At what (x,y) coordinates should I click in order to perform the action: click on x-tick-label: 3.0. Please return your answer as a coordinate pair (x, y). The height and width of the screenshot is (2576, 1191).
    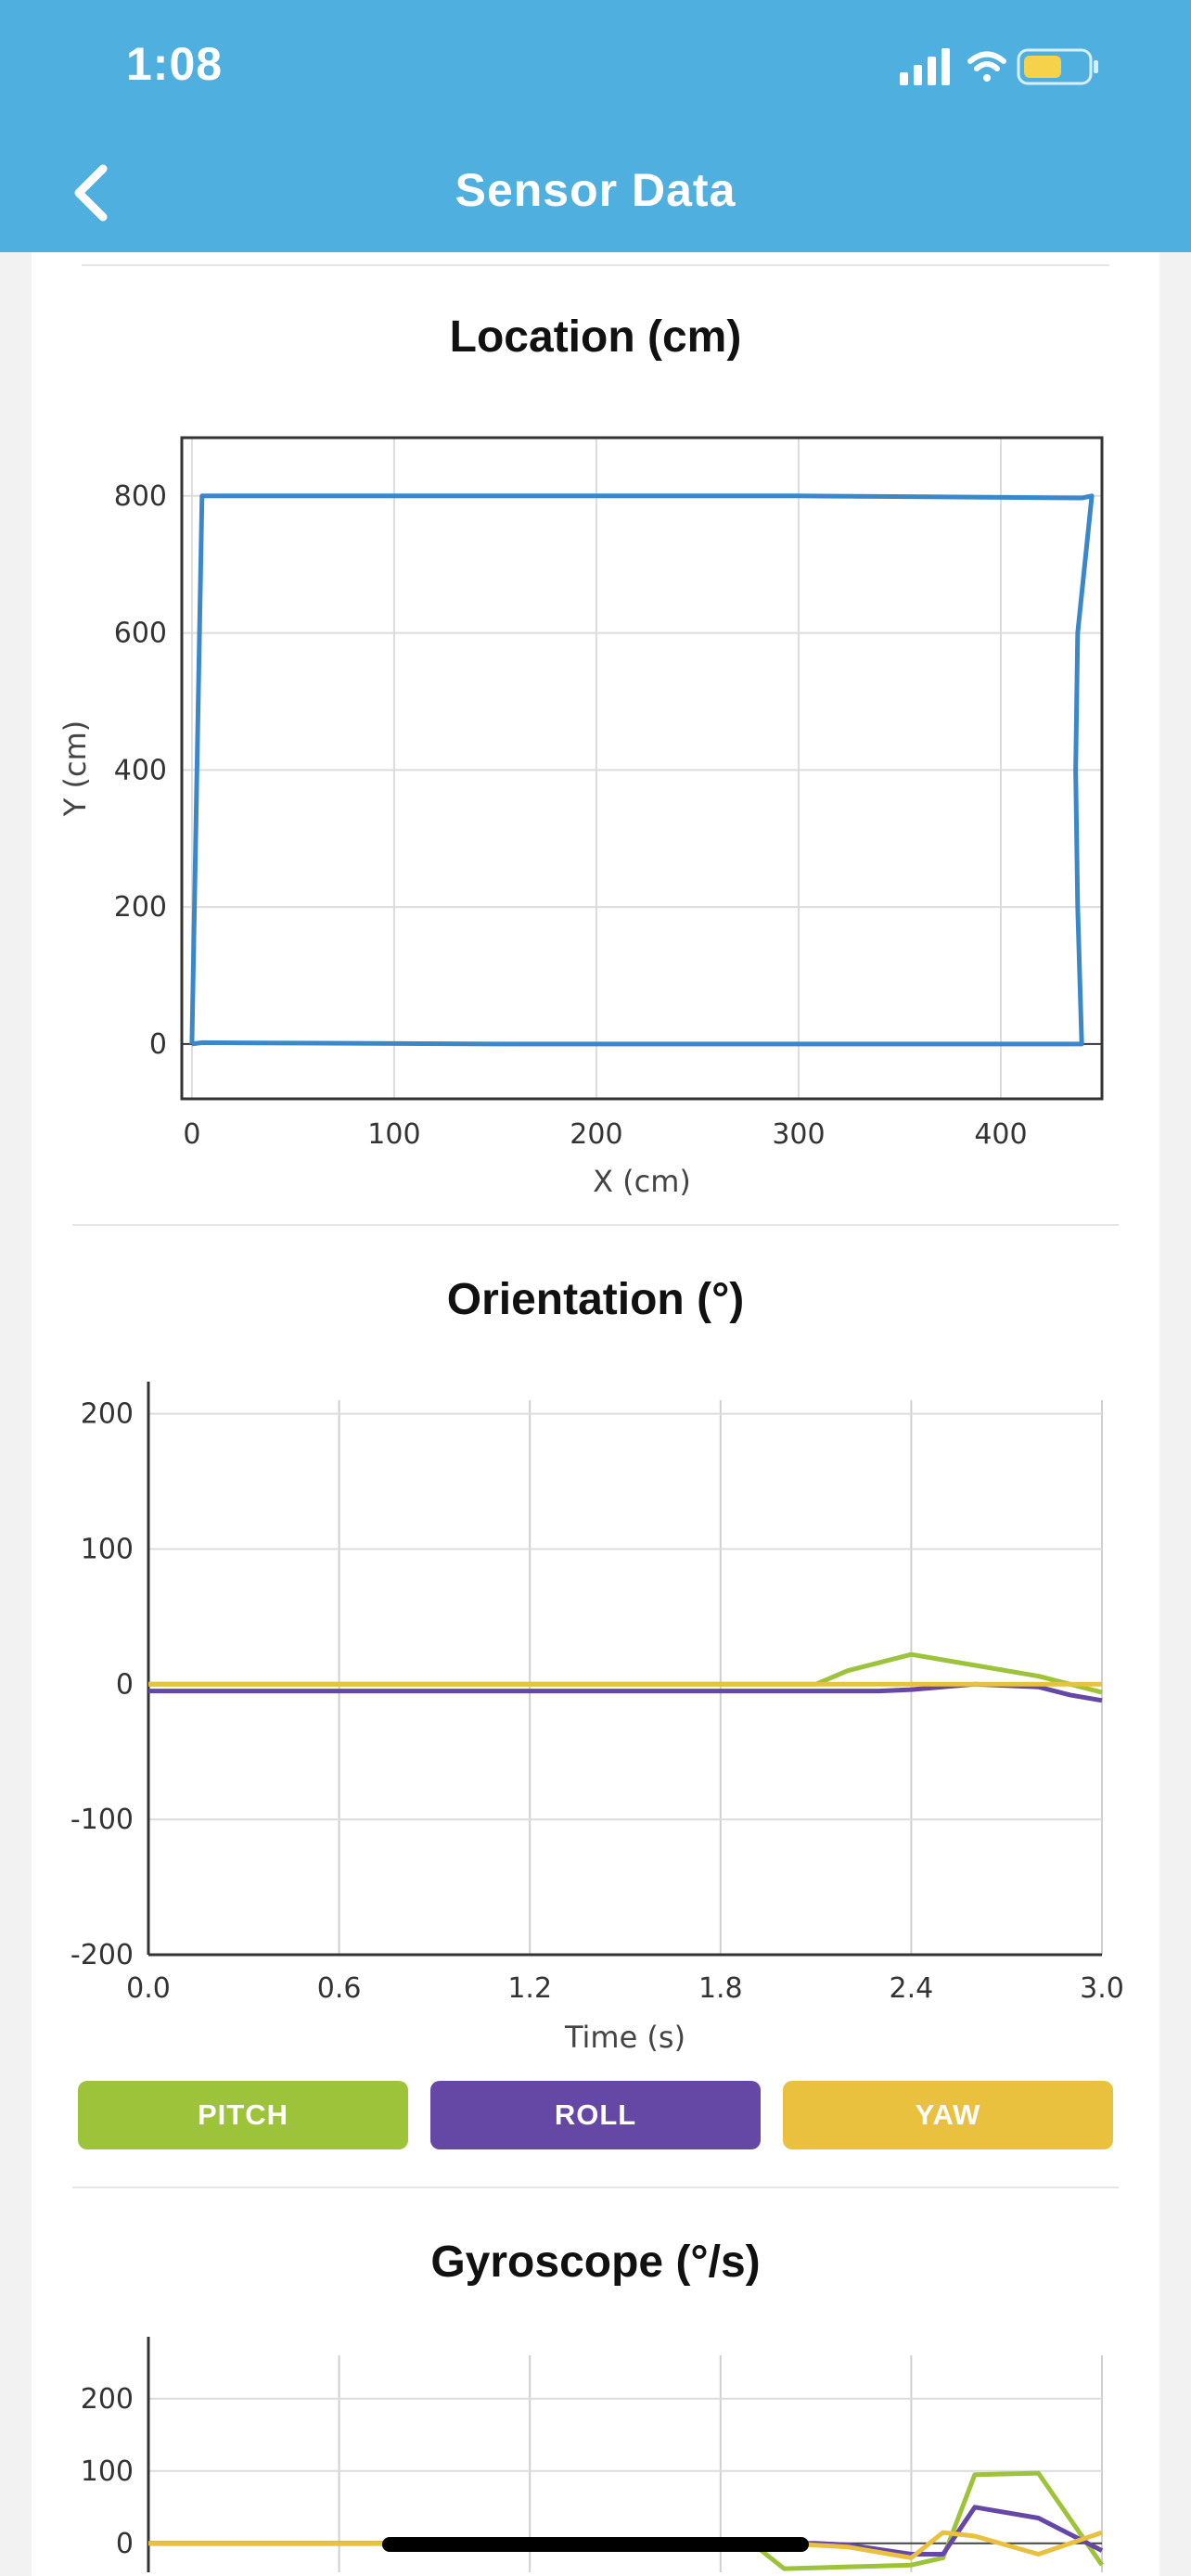
    Looking at the image, I should click on (1102, 1989).